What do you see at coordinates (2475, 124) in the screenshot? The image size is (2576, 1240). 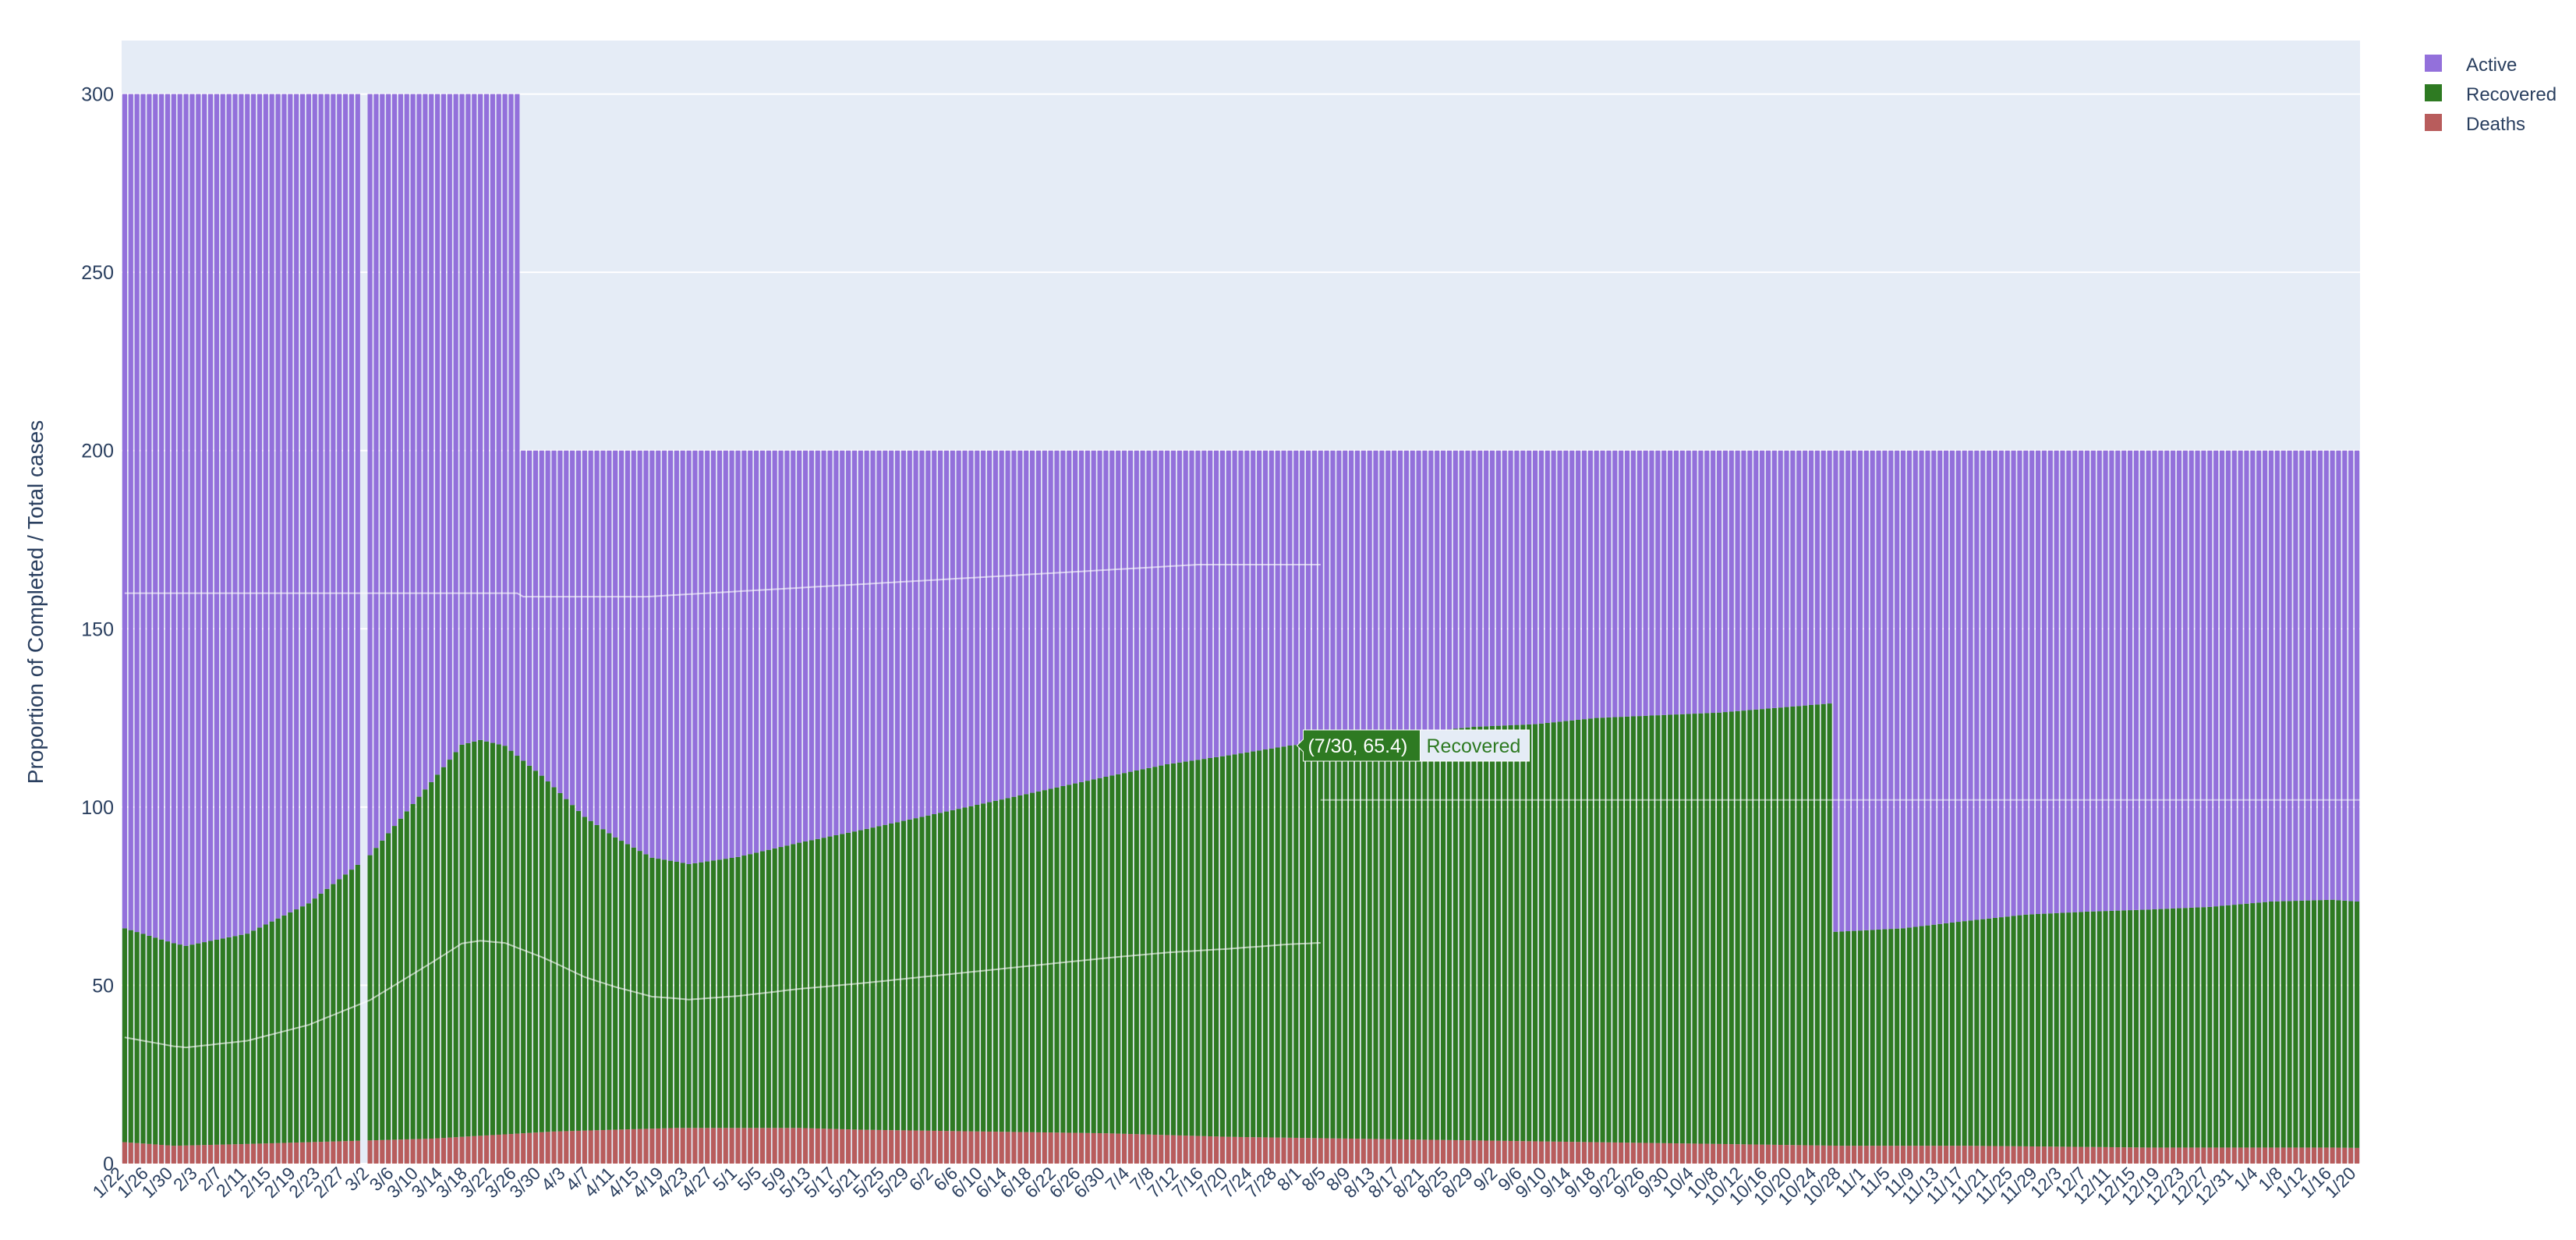 I see `legend-item-deaths: Deaths` at bounding box center [2475, 124].